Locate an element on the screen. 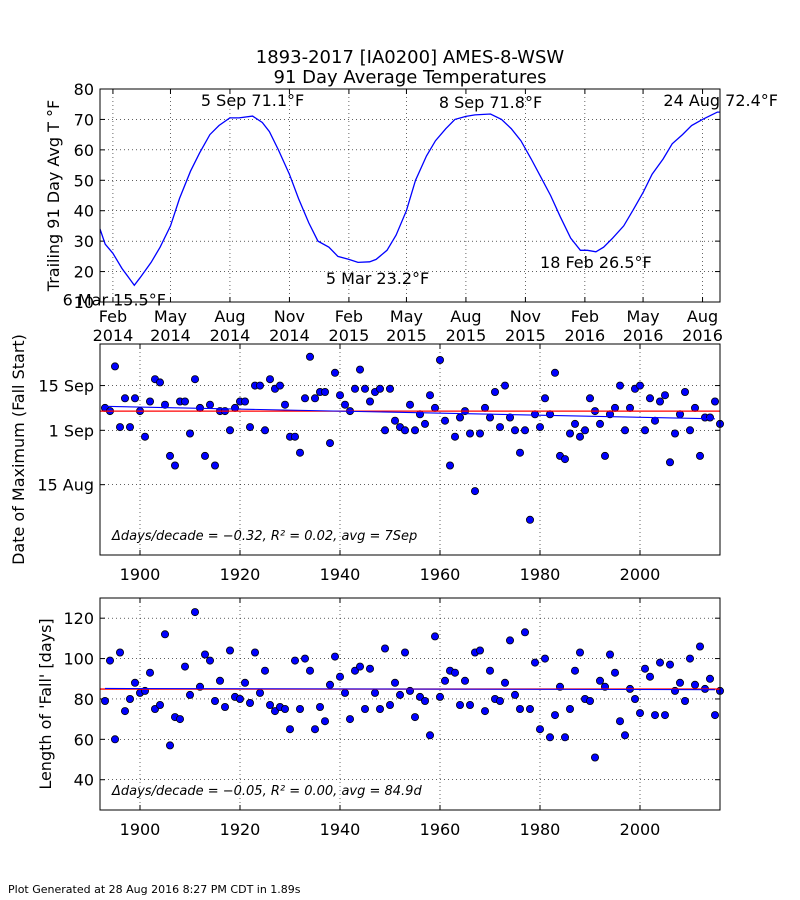  x-tick-label: Aug 2014 is located at coordinates (230, 326).